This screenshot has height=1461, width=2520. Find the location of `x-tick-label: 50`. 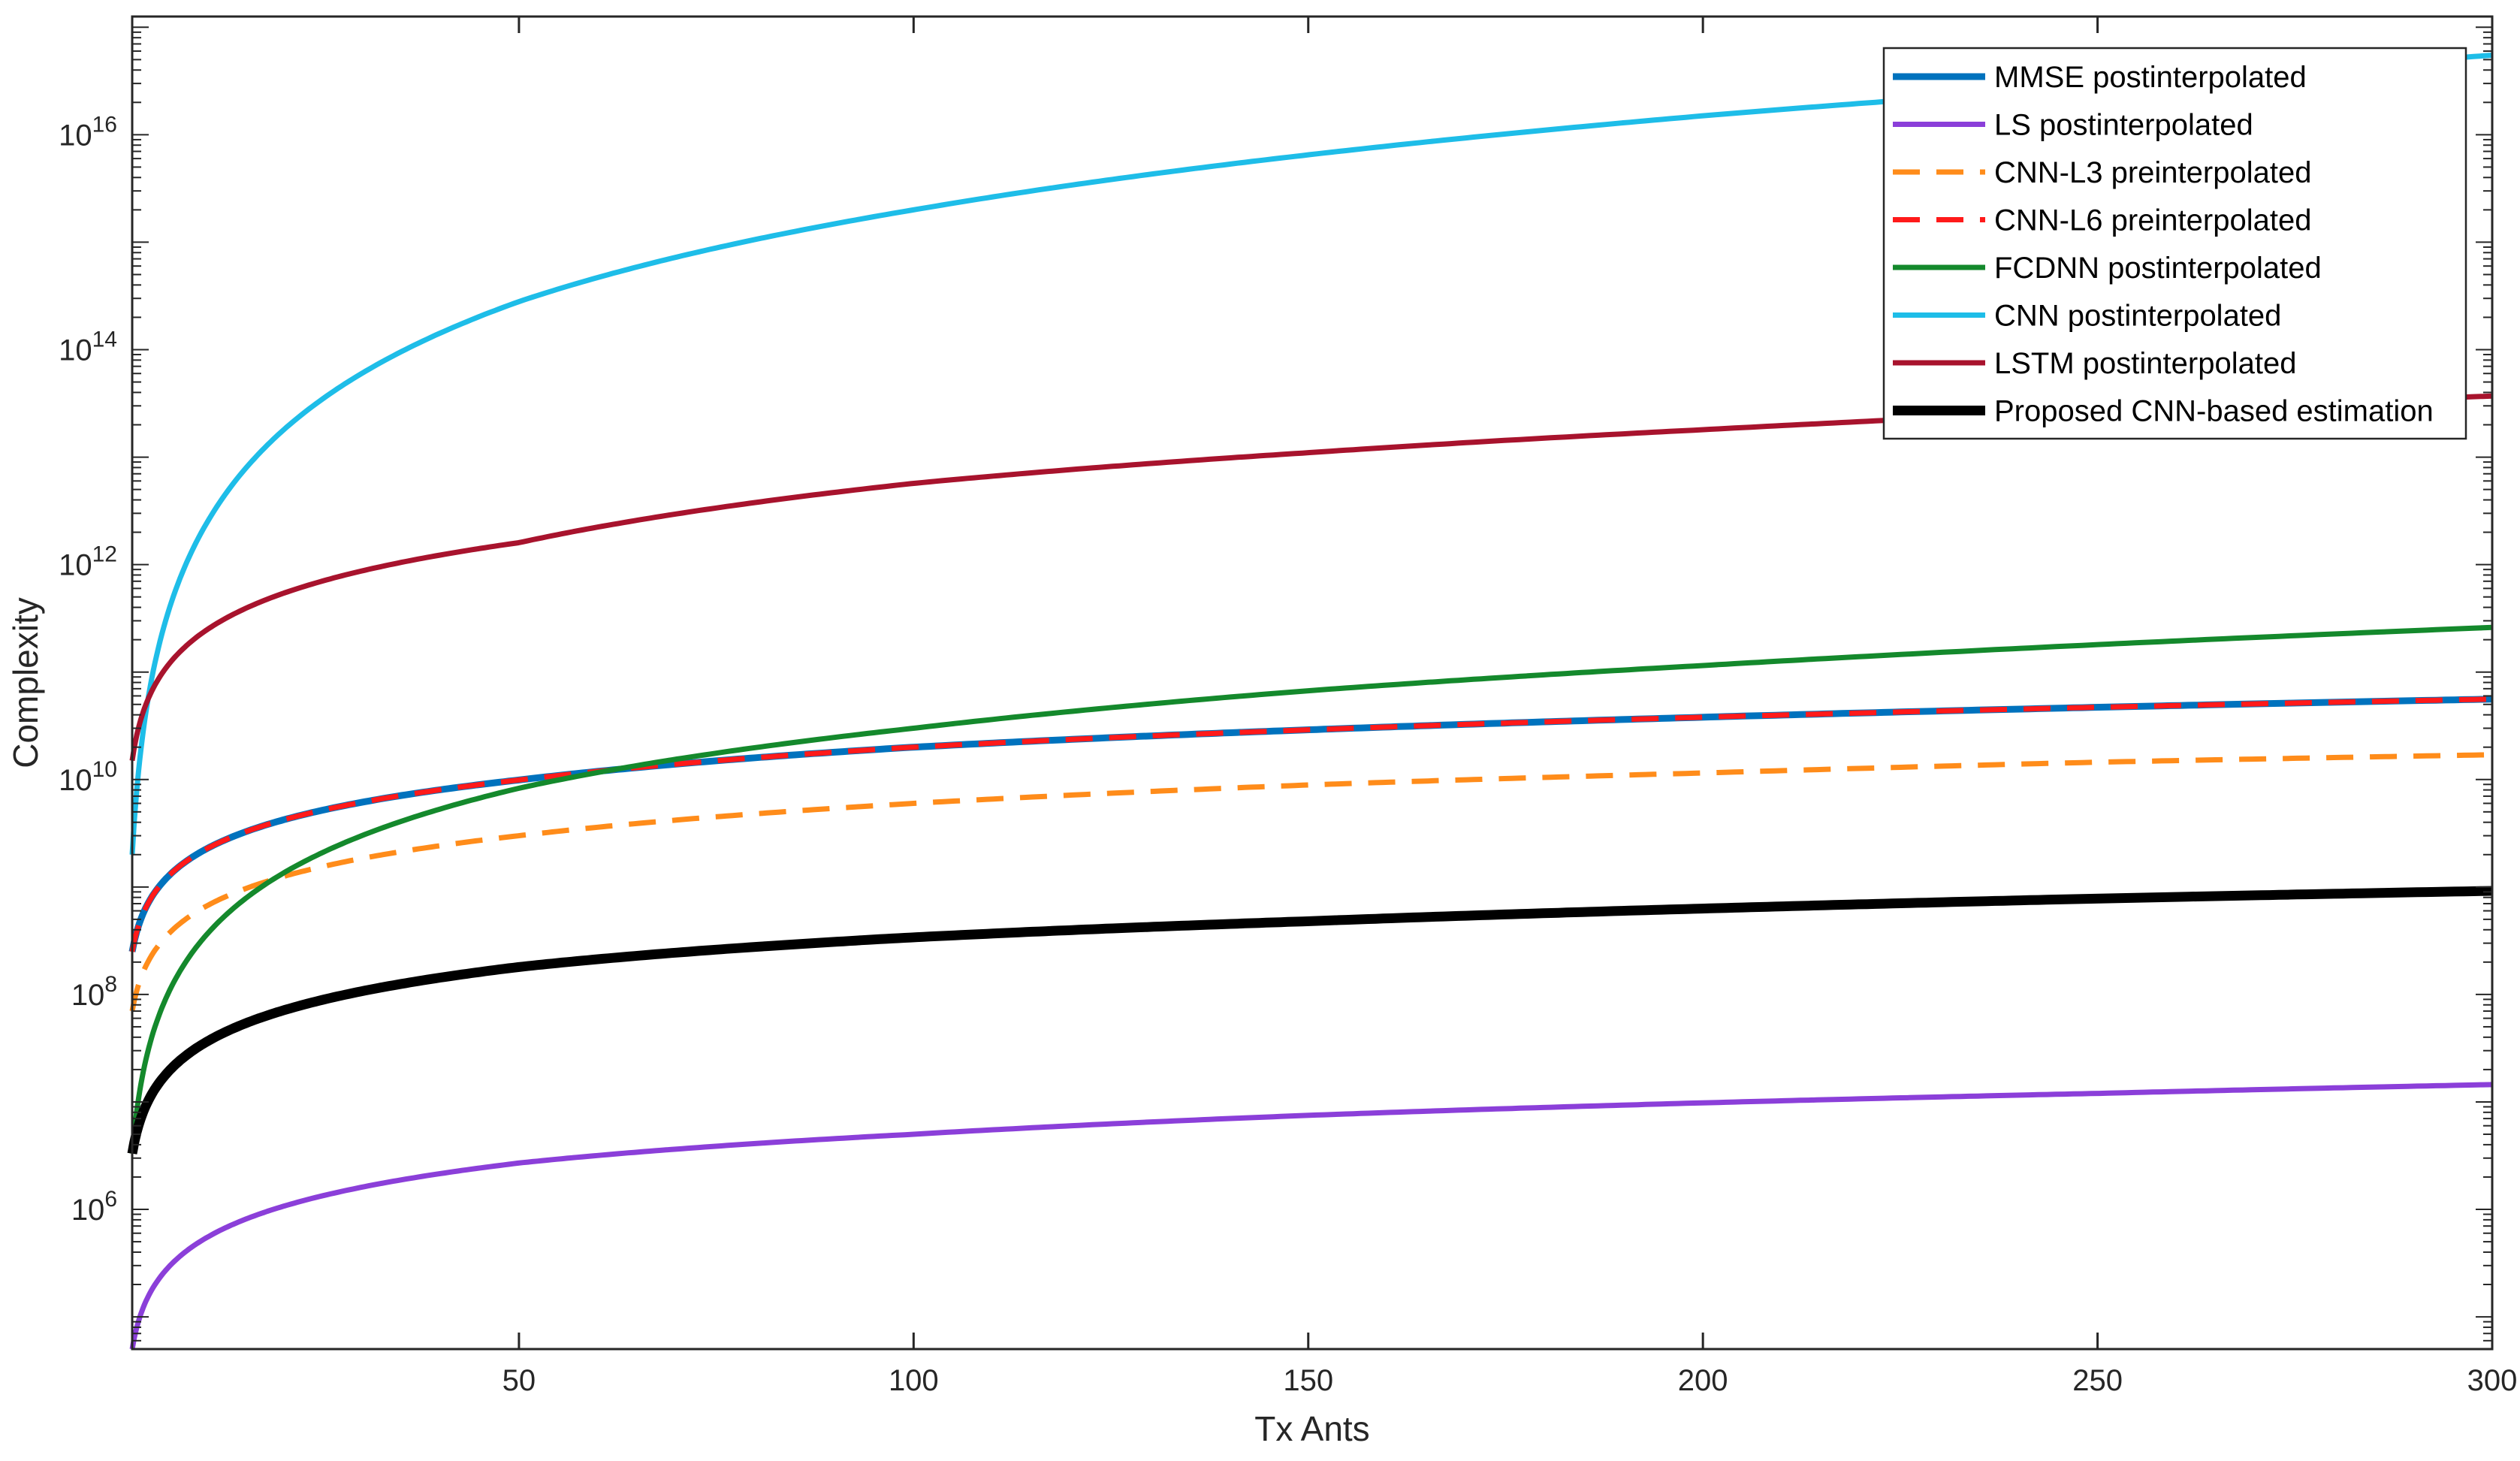

x-tick-label: 50 is located at coordinates (519, 1380).